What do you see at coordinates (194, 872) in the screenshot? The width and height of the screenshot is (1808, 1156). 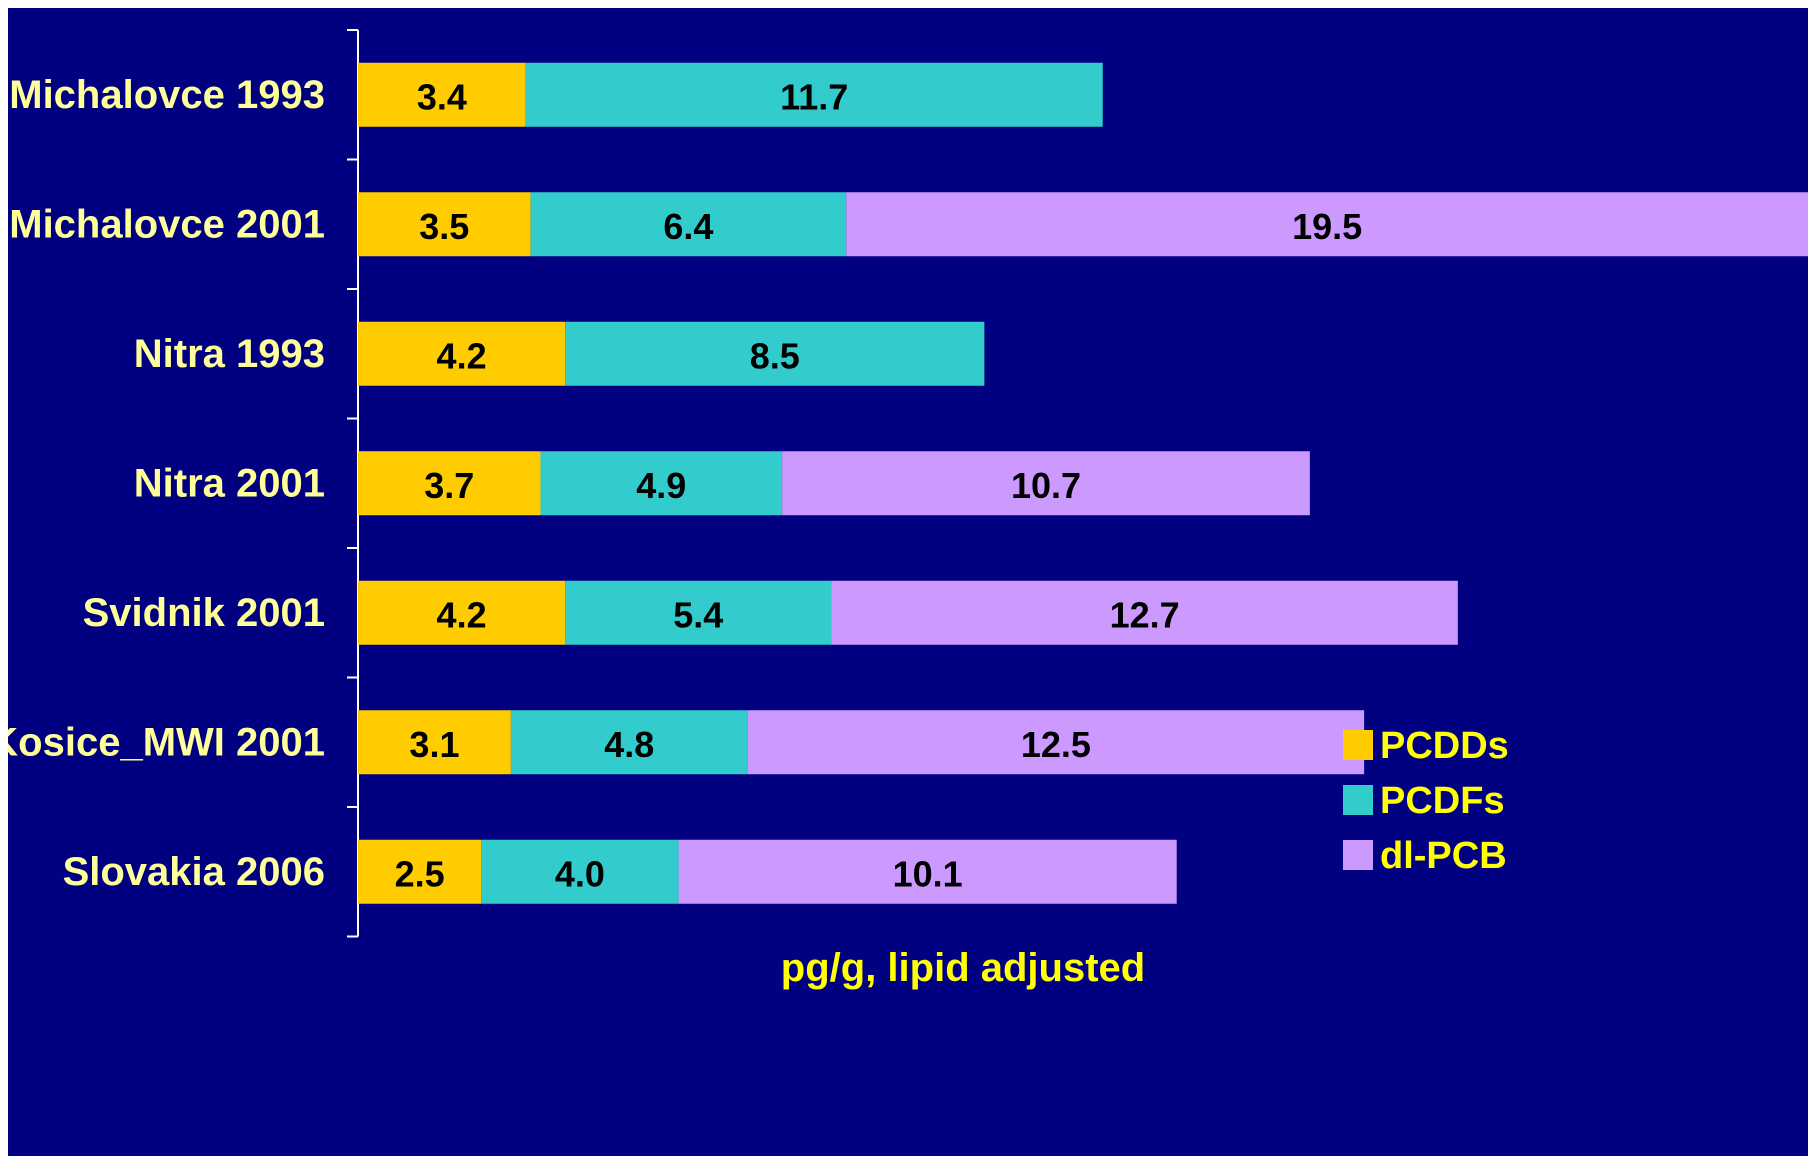 I see `category-label: Slovakia 2006` at bounding box center [194, 872].